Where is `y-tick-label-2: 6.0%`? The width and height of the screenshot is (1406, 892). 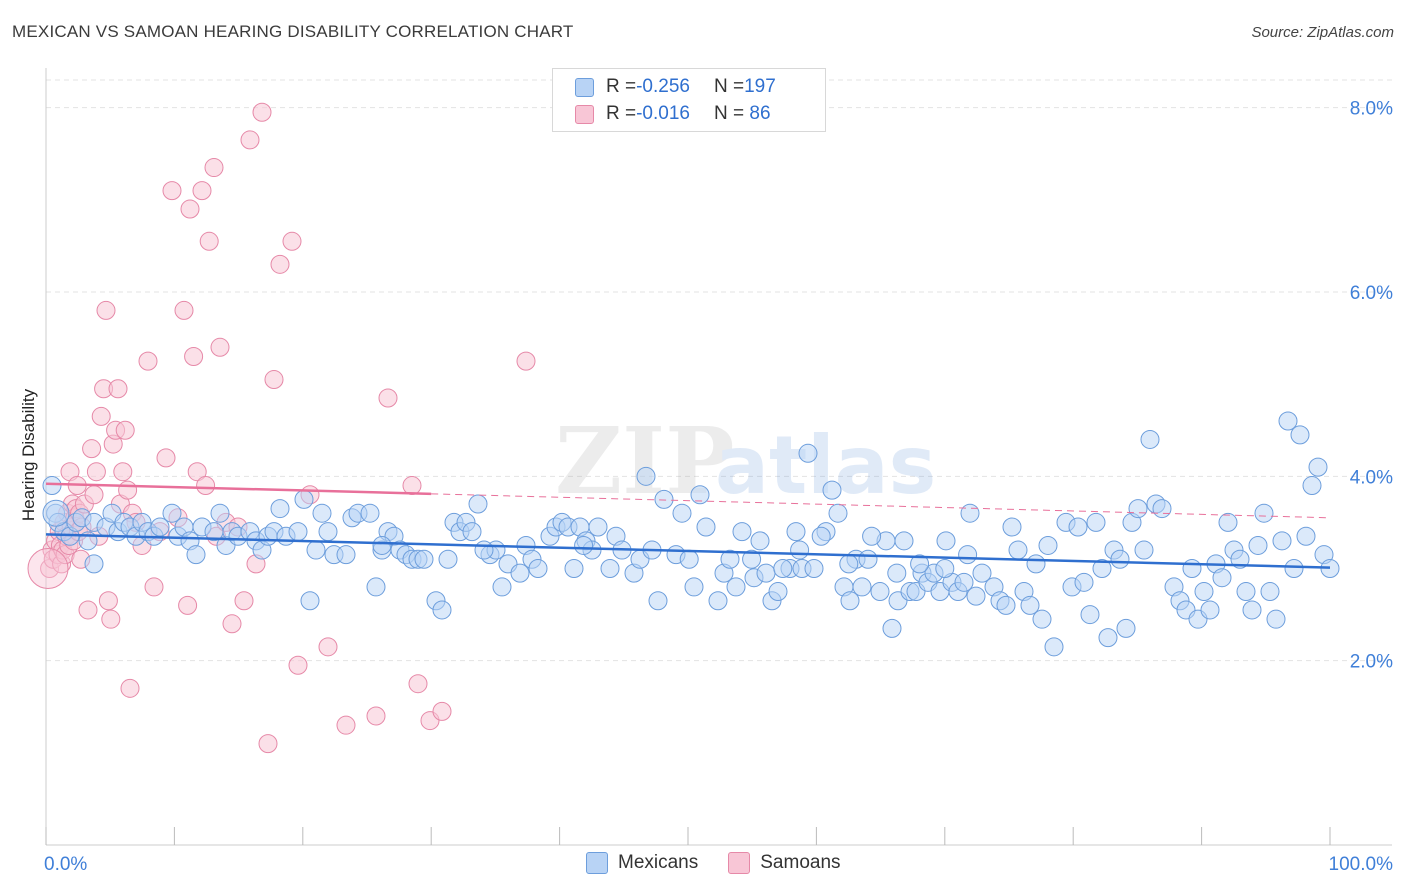
y-tick-label-2: 6.0% is located at coordinates (1371, 293).